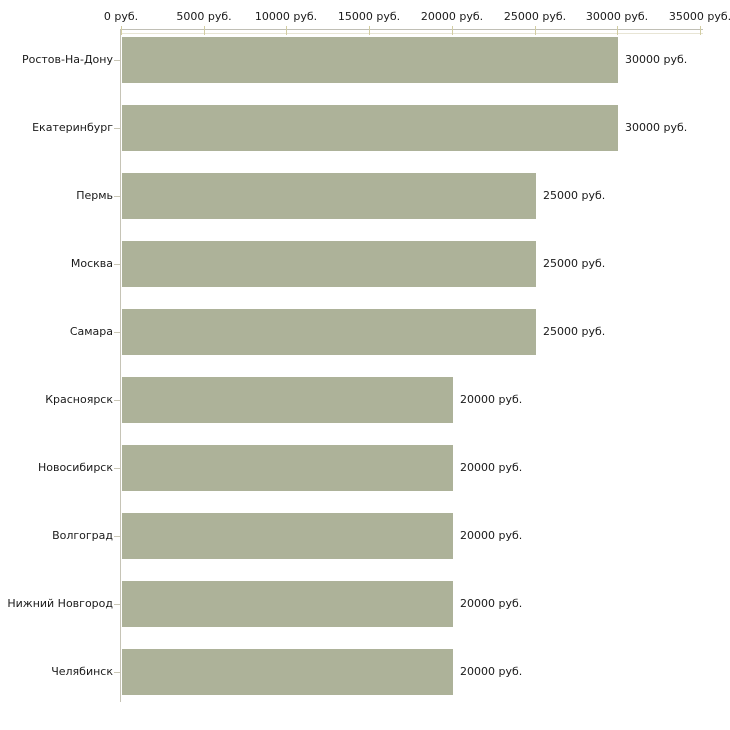  Describe the element at coordinates (120, 365) in the screenshot. I see `y-axis-line` at that location.